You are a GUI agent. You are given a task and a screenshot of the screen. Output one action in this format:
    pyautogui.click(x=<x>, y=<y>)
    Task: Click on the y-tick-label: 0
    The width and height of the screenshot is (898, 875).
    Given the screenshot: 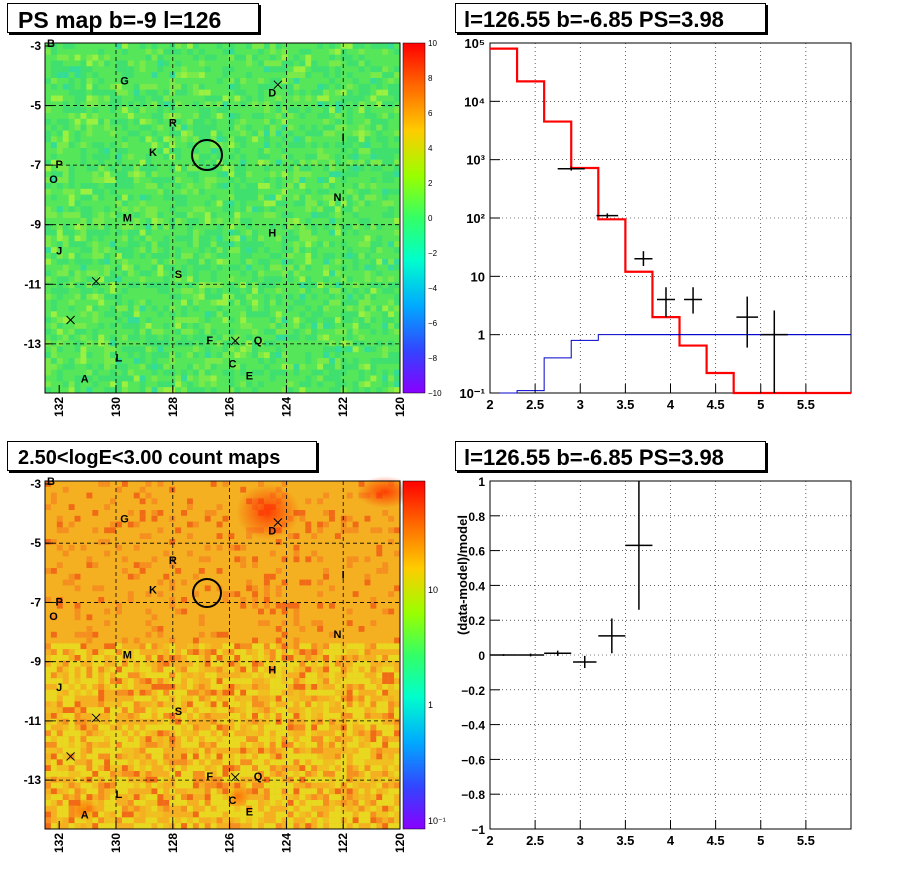 What is the action you would take?
    pyautogui.click(x=481, y=656)
    